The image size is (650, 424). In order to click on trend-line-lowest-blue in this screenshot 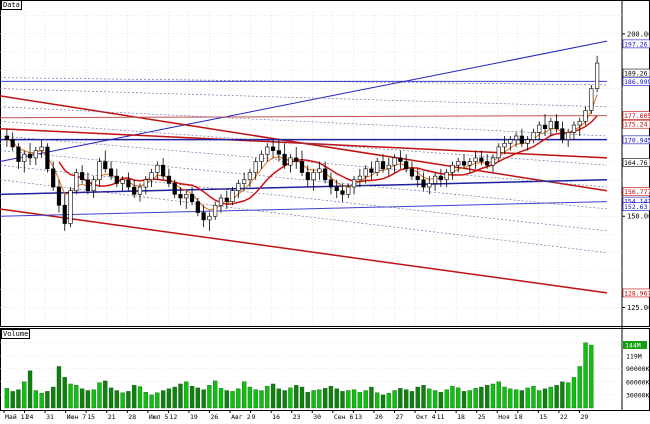, I will do `click(304, 209)`.